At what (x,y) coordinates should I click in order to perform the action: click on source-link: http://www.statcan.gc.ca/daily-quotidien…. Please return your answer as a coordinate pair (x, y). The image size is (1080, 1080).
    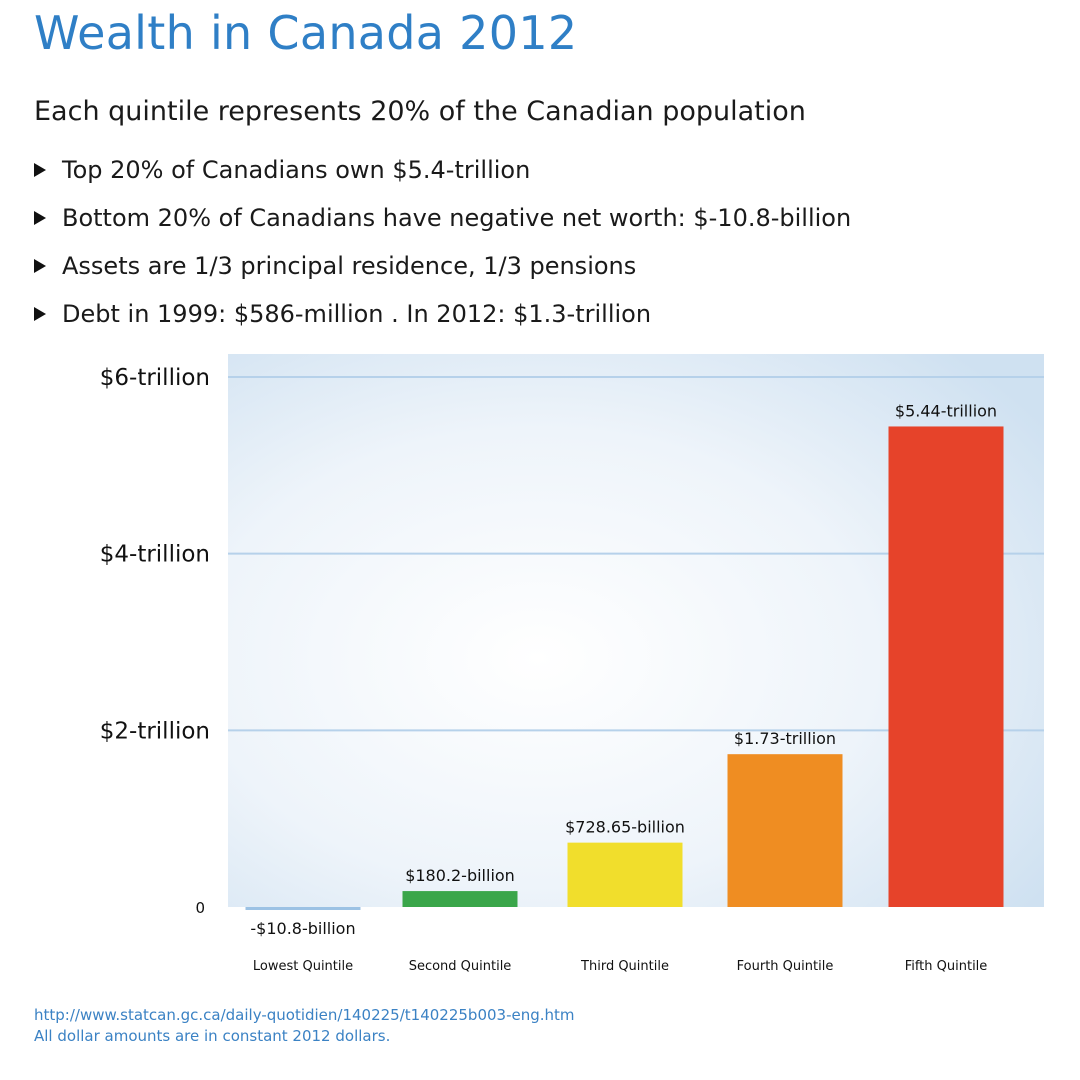
    Looking at the image, I should click on (304, 1015).